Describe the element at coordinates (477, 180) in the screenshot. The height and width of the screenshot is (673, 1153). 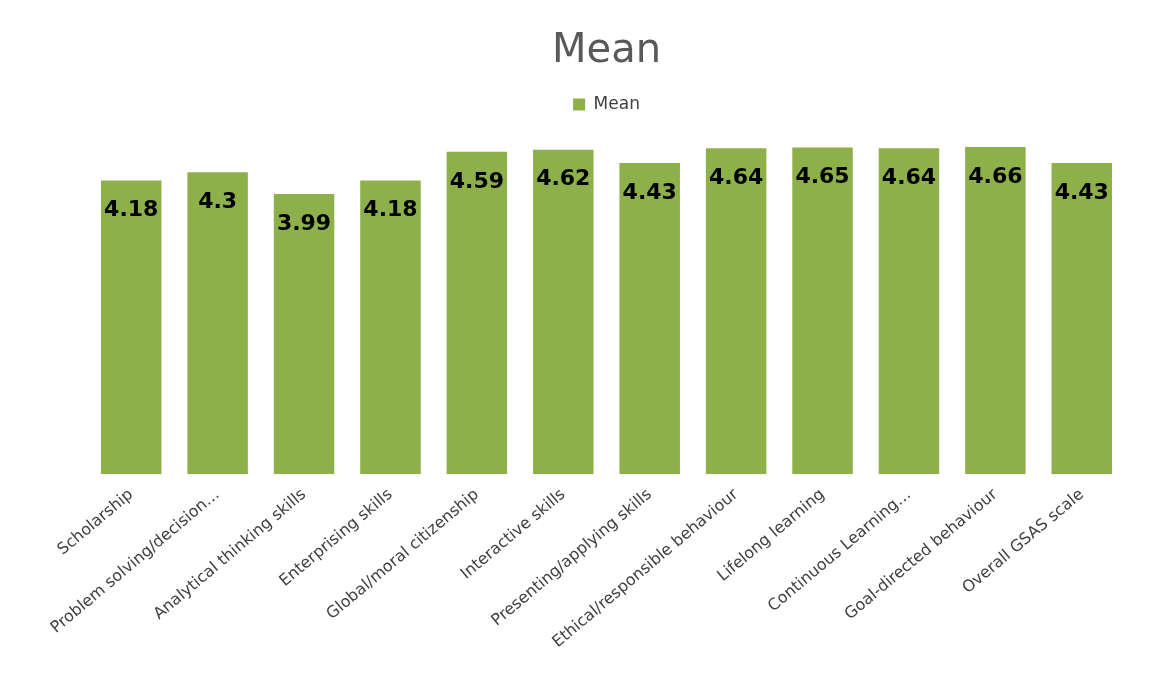
I see `data-label: 4.59` at that location.